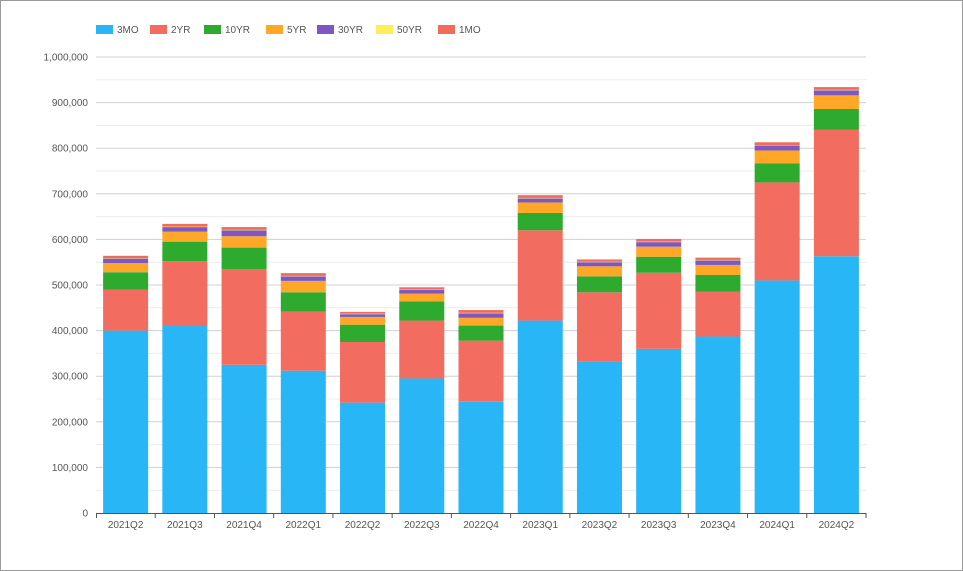 Image resolution: width=963 pixels, height=571 pixels. Describe the element at coordinates (303, 441) in the screenshot. I see `bar-segment-3mo-2022q1` at that location.